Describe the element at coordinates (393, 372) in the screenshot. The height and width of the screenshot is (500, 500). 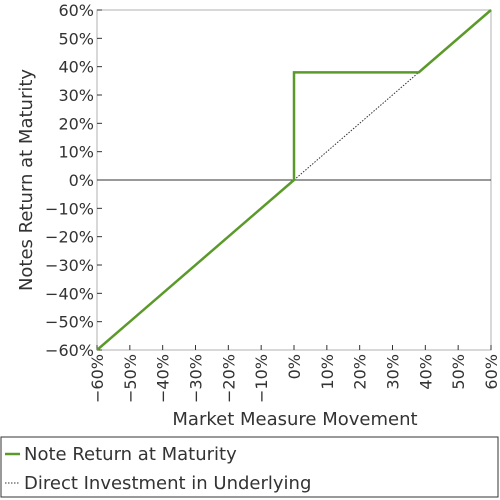
I see `x-tick-label: 30%` at that location.